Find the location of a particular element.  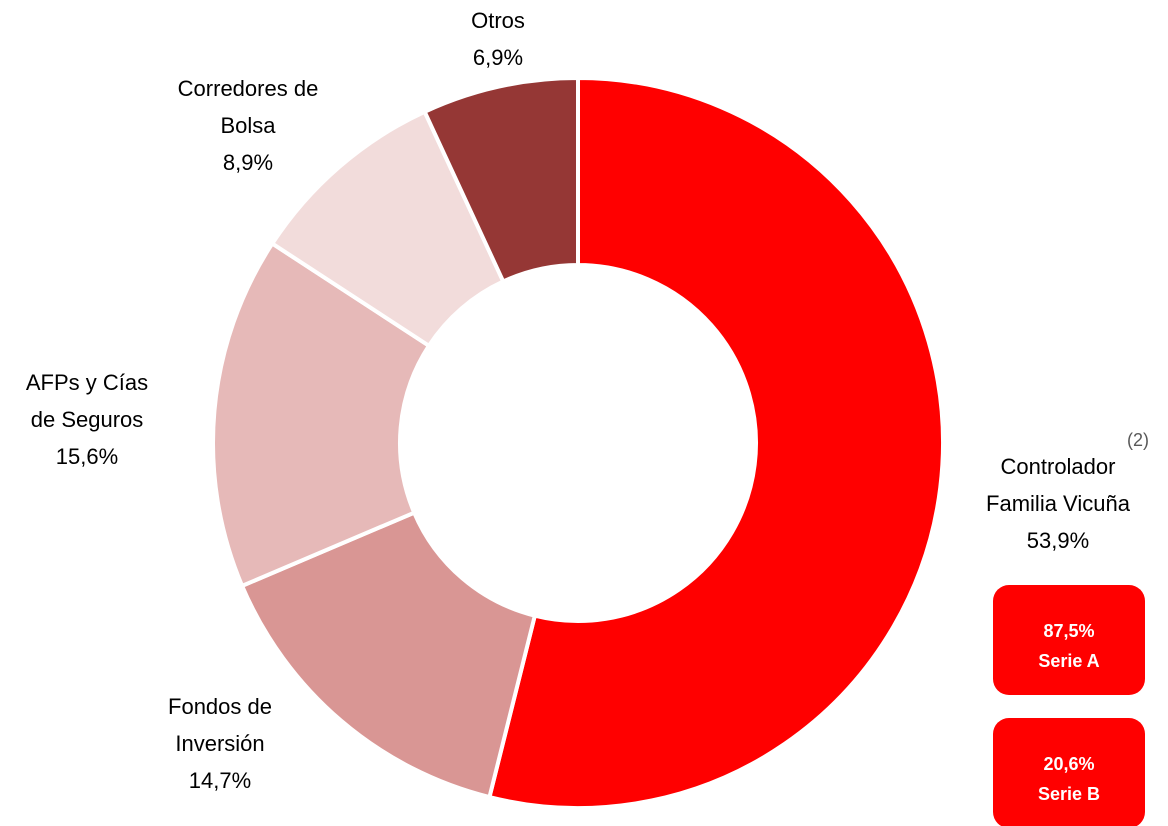

slice-label: Corredores de Bolsa is located at coordinates (248, 107).